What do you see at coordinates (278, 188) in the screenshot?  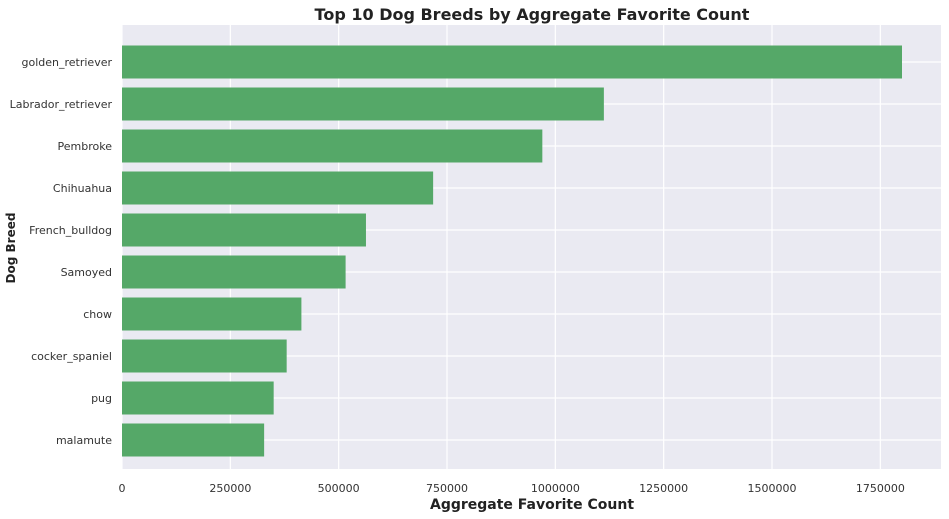 I see `bar-Chihuahua` at bounding box center [278, 188].